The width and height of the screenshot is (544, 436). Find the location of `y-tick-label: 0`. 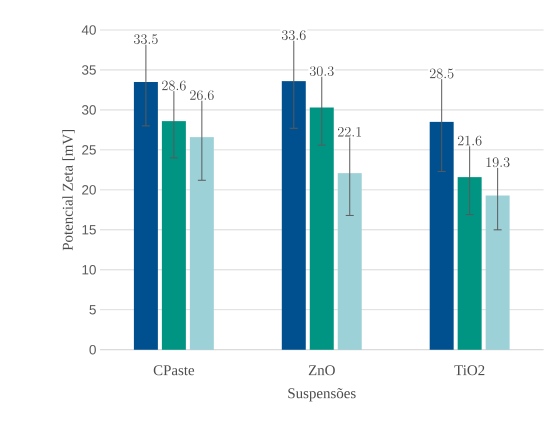

y-tick-label: 0 is located at coordinates (92, 350).